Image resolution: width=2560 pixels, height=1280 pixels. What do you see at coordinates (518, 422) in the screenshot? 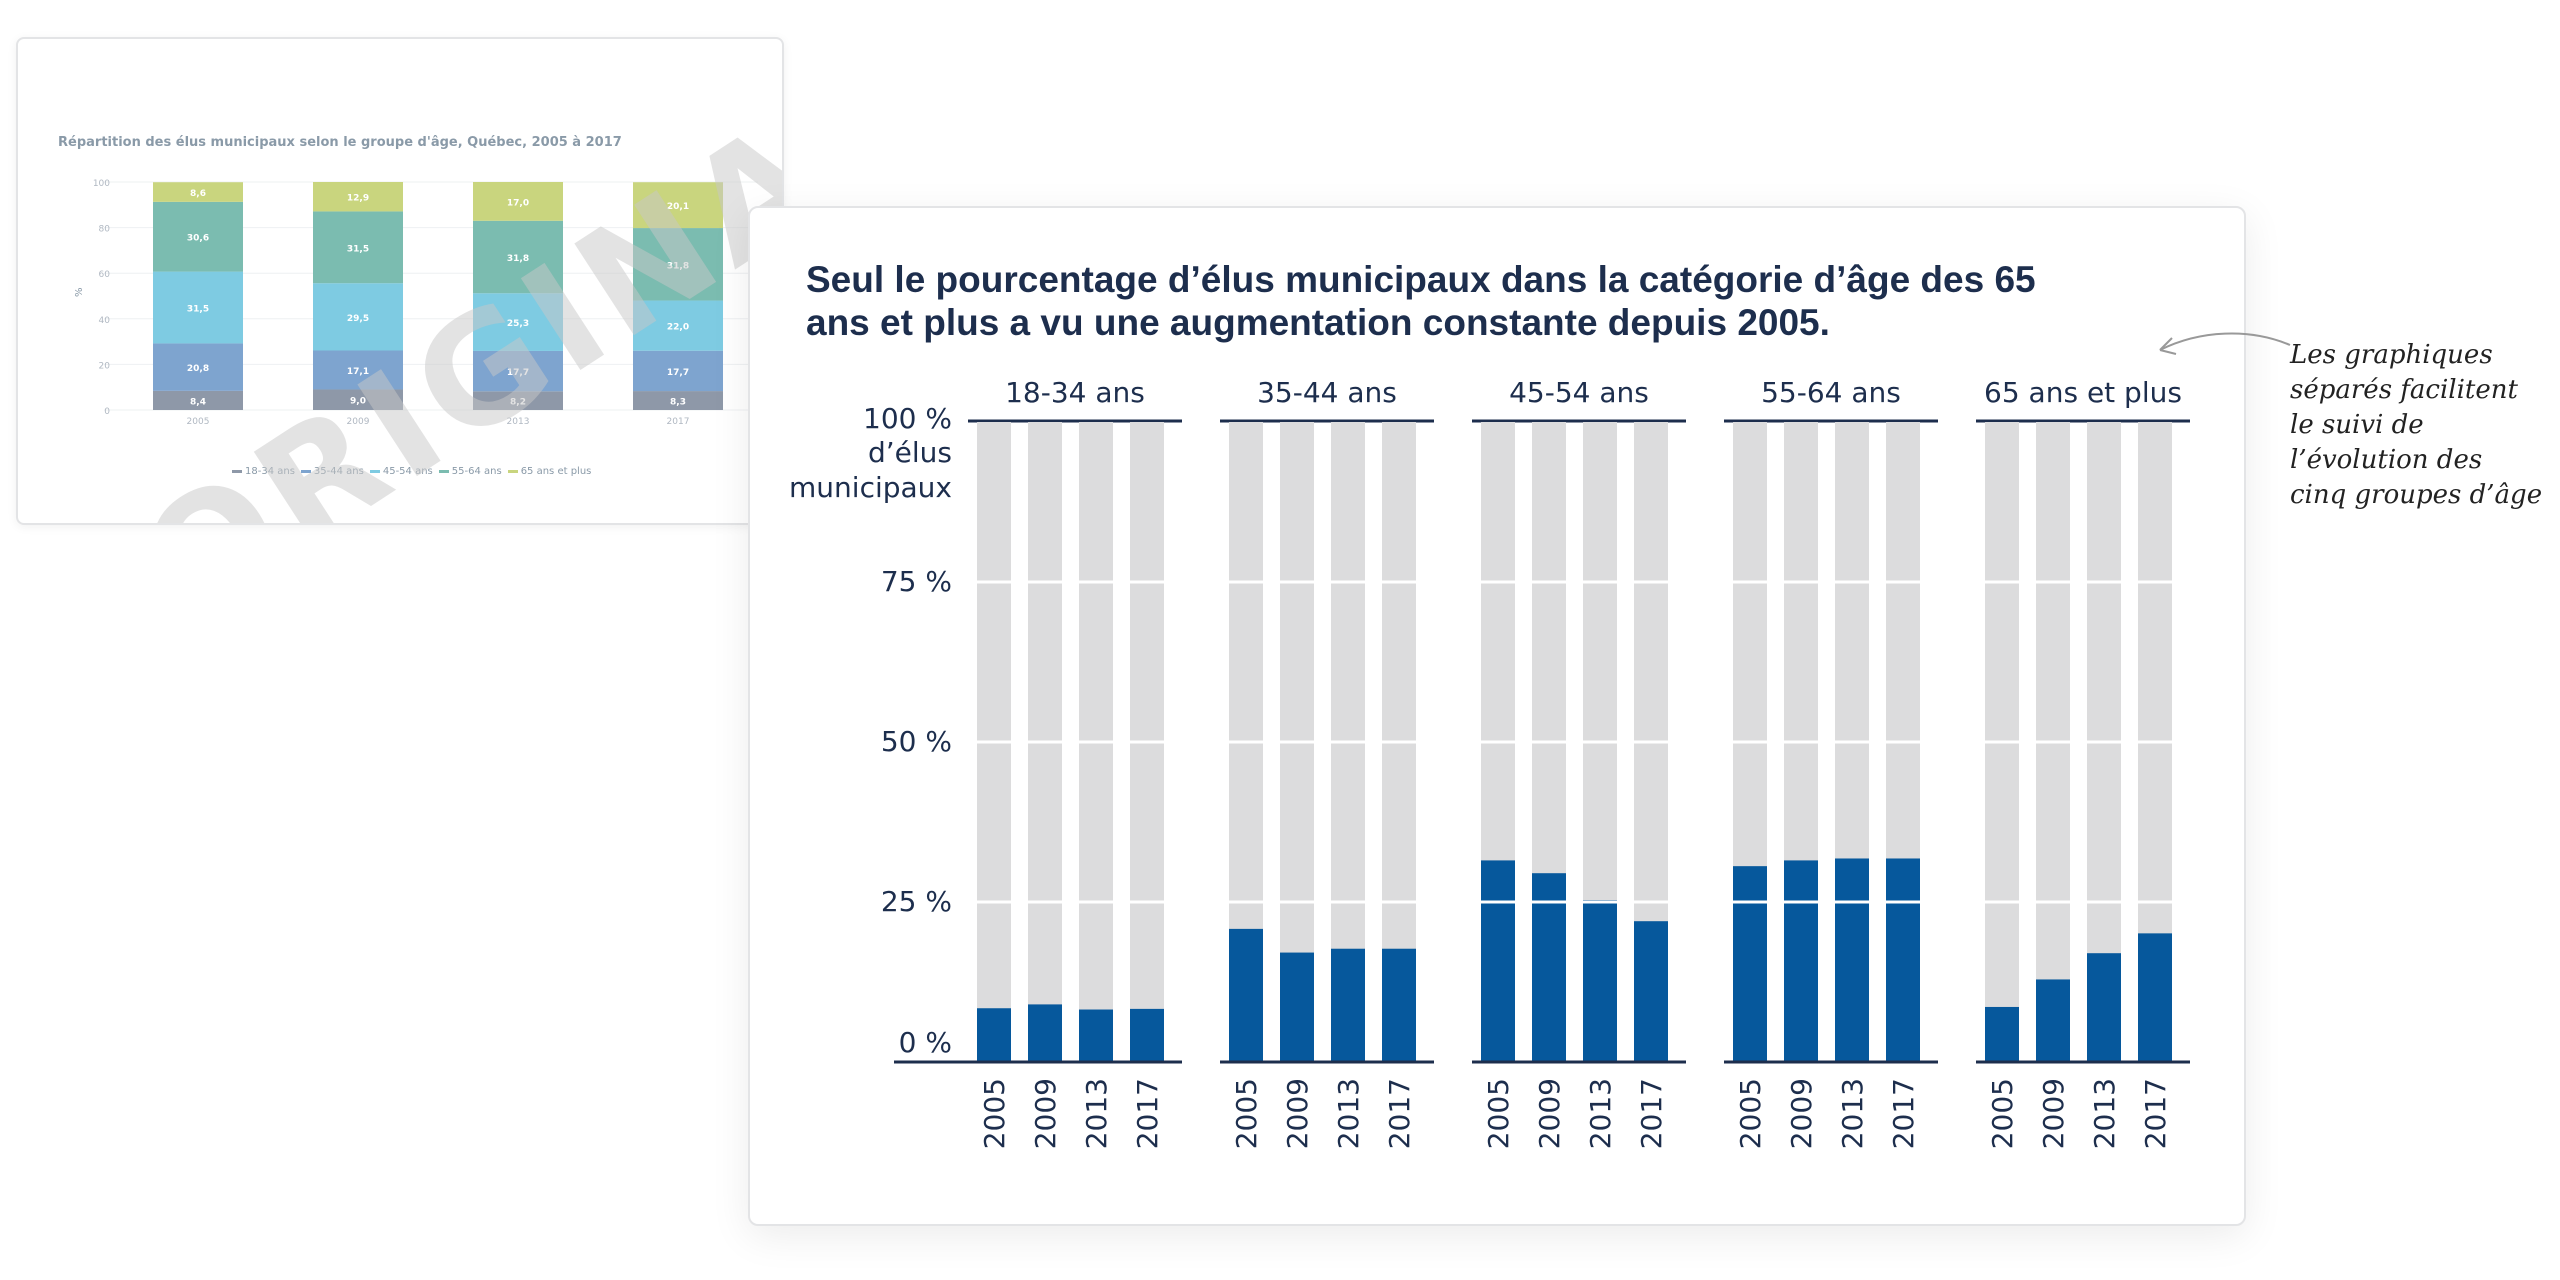
I see `original-x-tick: 2013` at bounding box center [518, 422].